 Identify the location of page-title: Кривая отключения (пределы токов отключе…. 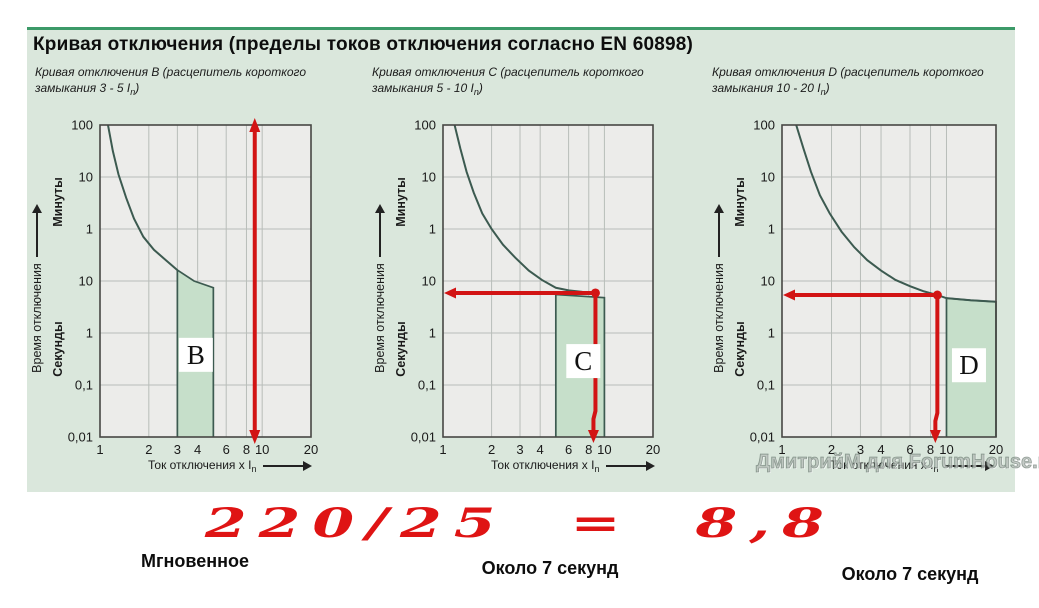
(363, 44).